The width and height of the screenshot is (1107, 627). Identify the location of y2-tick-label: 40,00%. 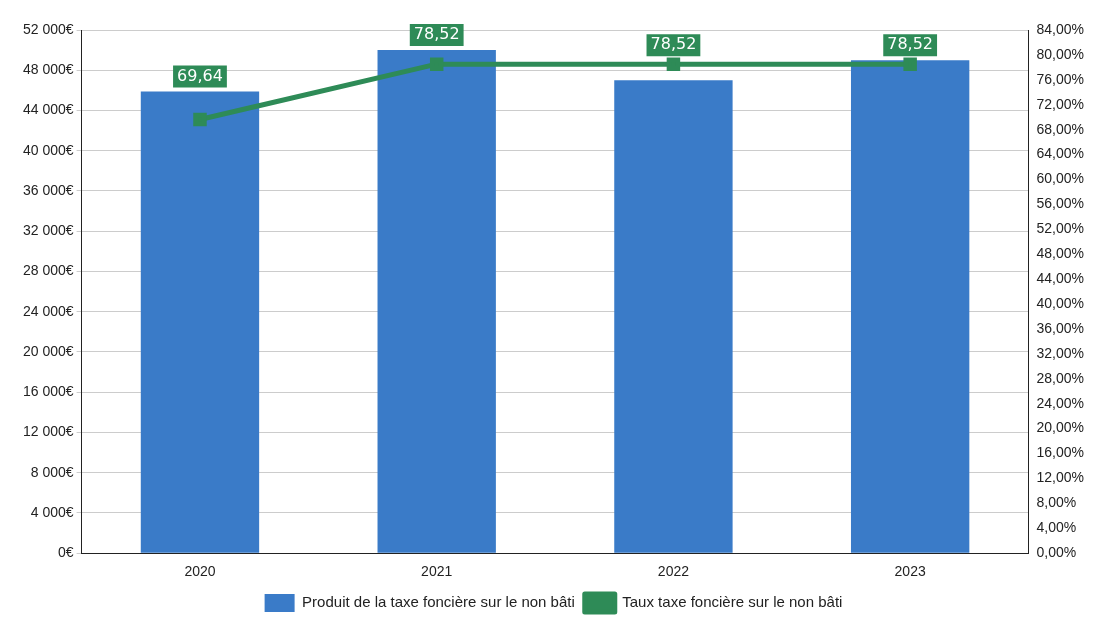
(1060, 302).